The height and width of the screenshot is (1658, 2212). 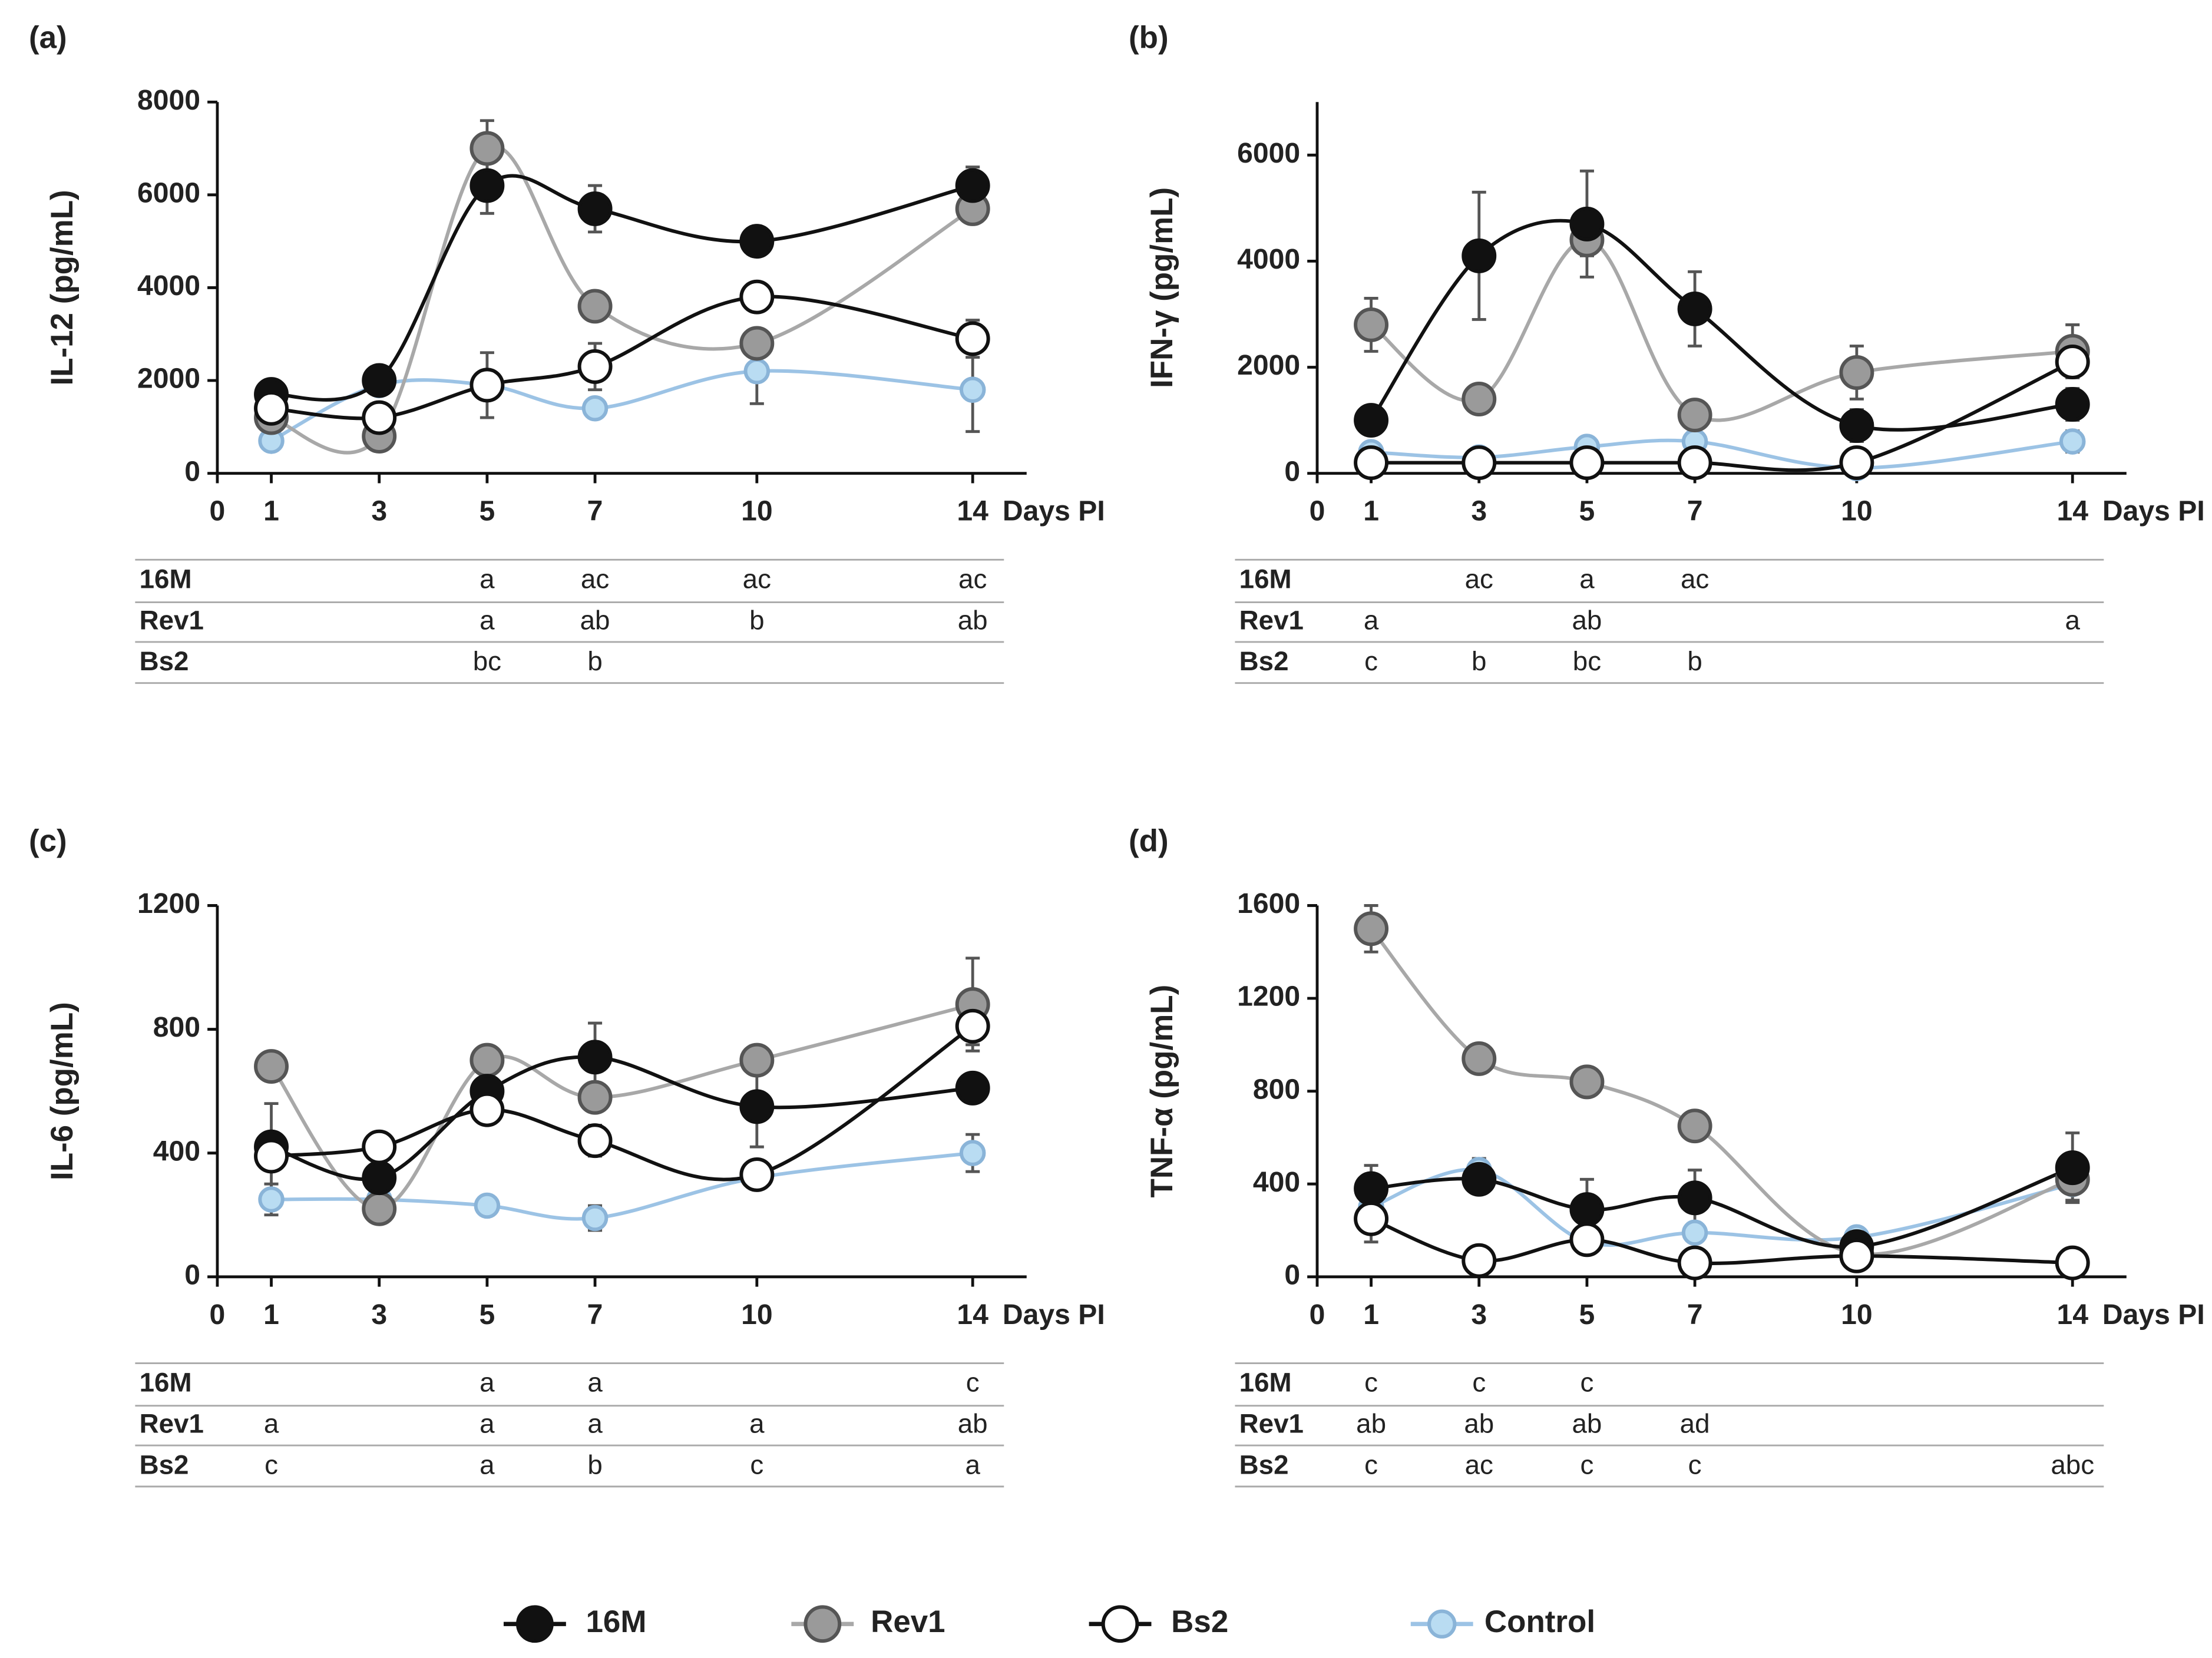 I want to click on table-cell: abc, so click(x=2072, y=1464).